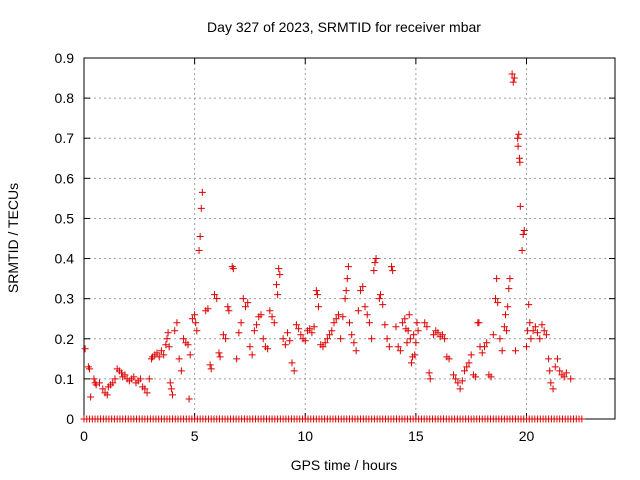 This screenshot has height=480, width=640. I want to click on y-tick-label: 0.8, so click(65, 98).